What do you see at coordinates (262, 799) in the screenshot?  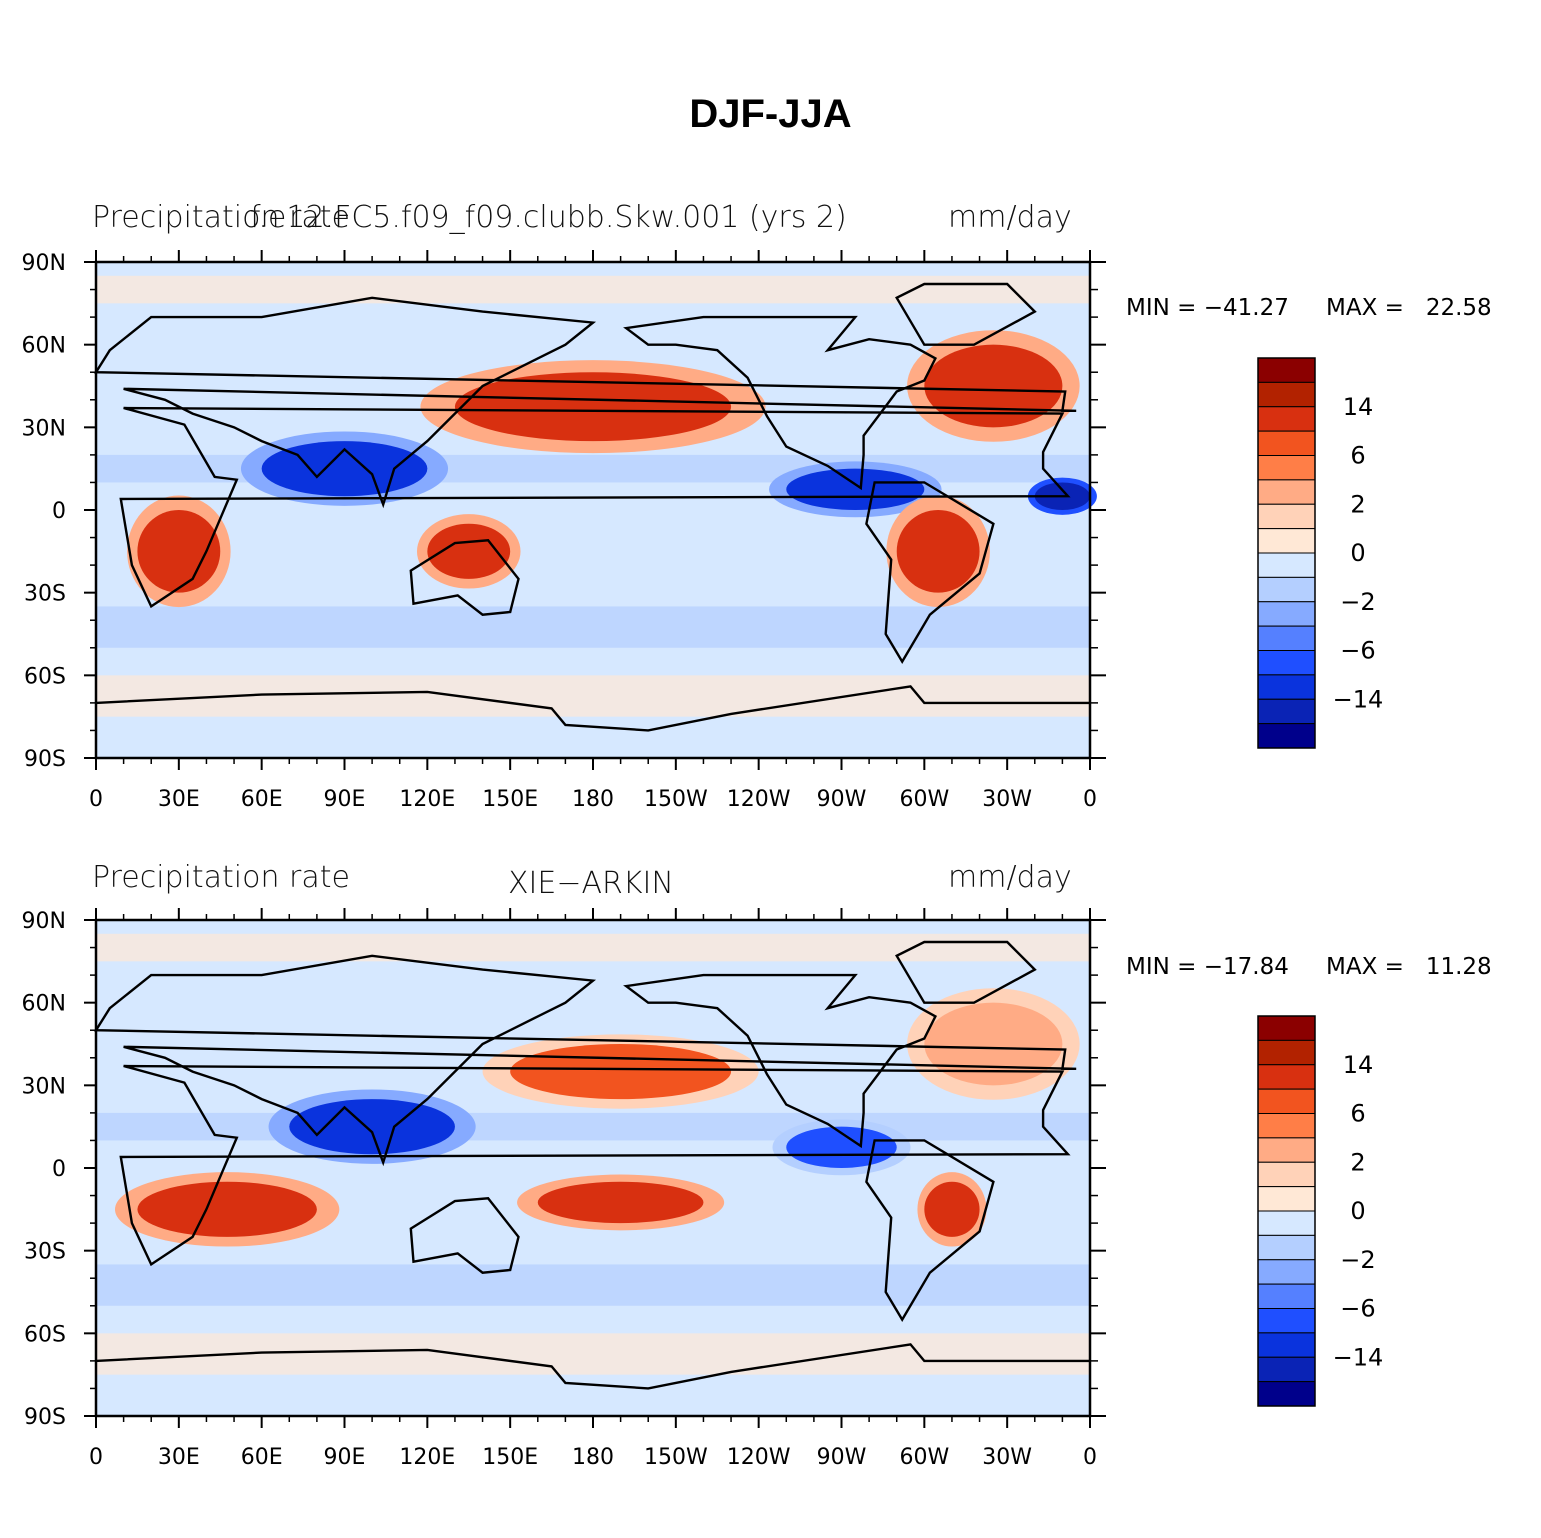 I see `x-tick-label: 60E` at bounding box center [262, 799].